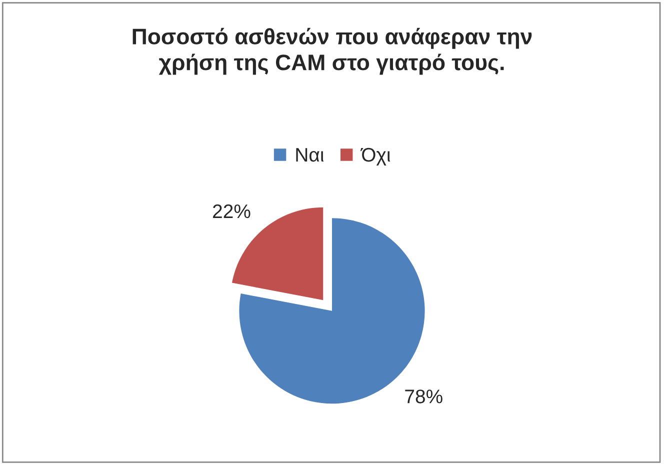 The image size is (664, 464). What do you see at coordinates (310, 155) in the screenshot?
I see `legend-label: Ναι` at bounding box center [310, 155].